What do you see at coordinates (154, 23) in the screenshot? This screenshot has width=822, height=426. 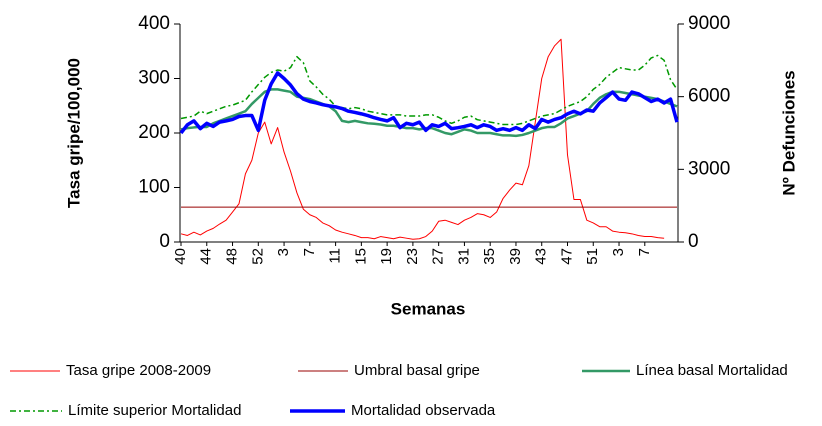 I see `y-tick-label: 400` at bounding box center [154, 23].